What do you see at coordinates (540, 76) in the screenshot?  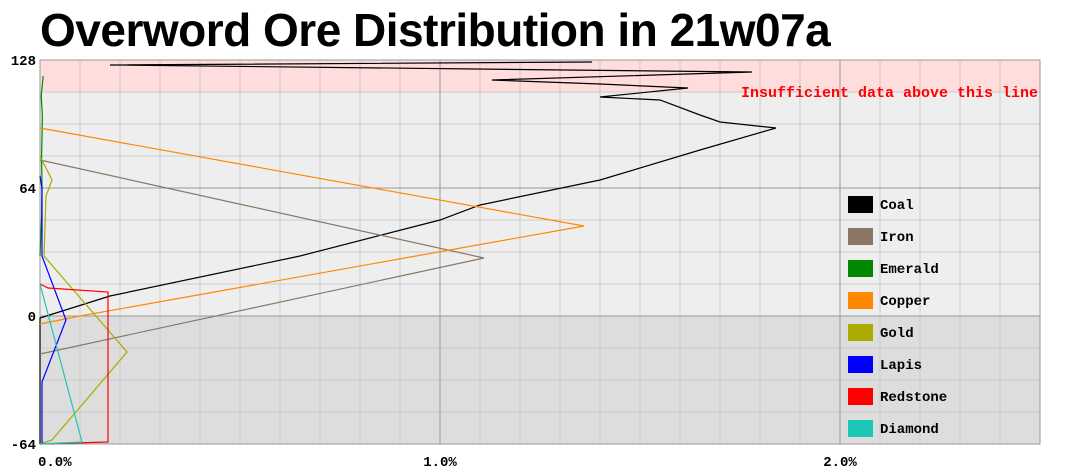 I see `insufficient-data-region` at bounding box center [540, 76].